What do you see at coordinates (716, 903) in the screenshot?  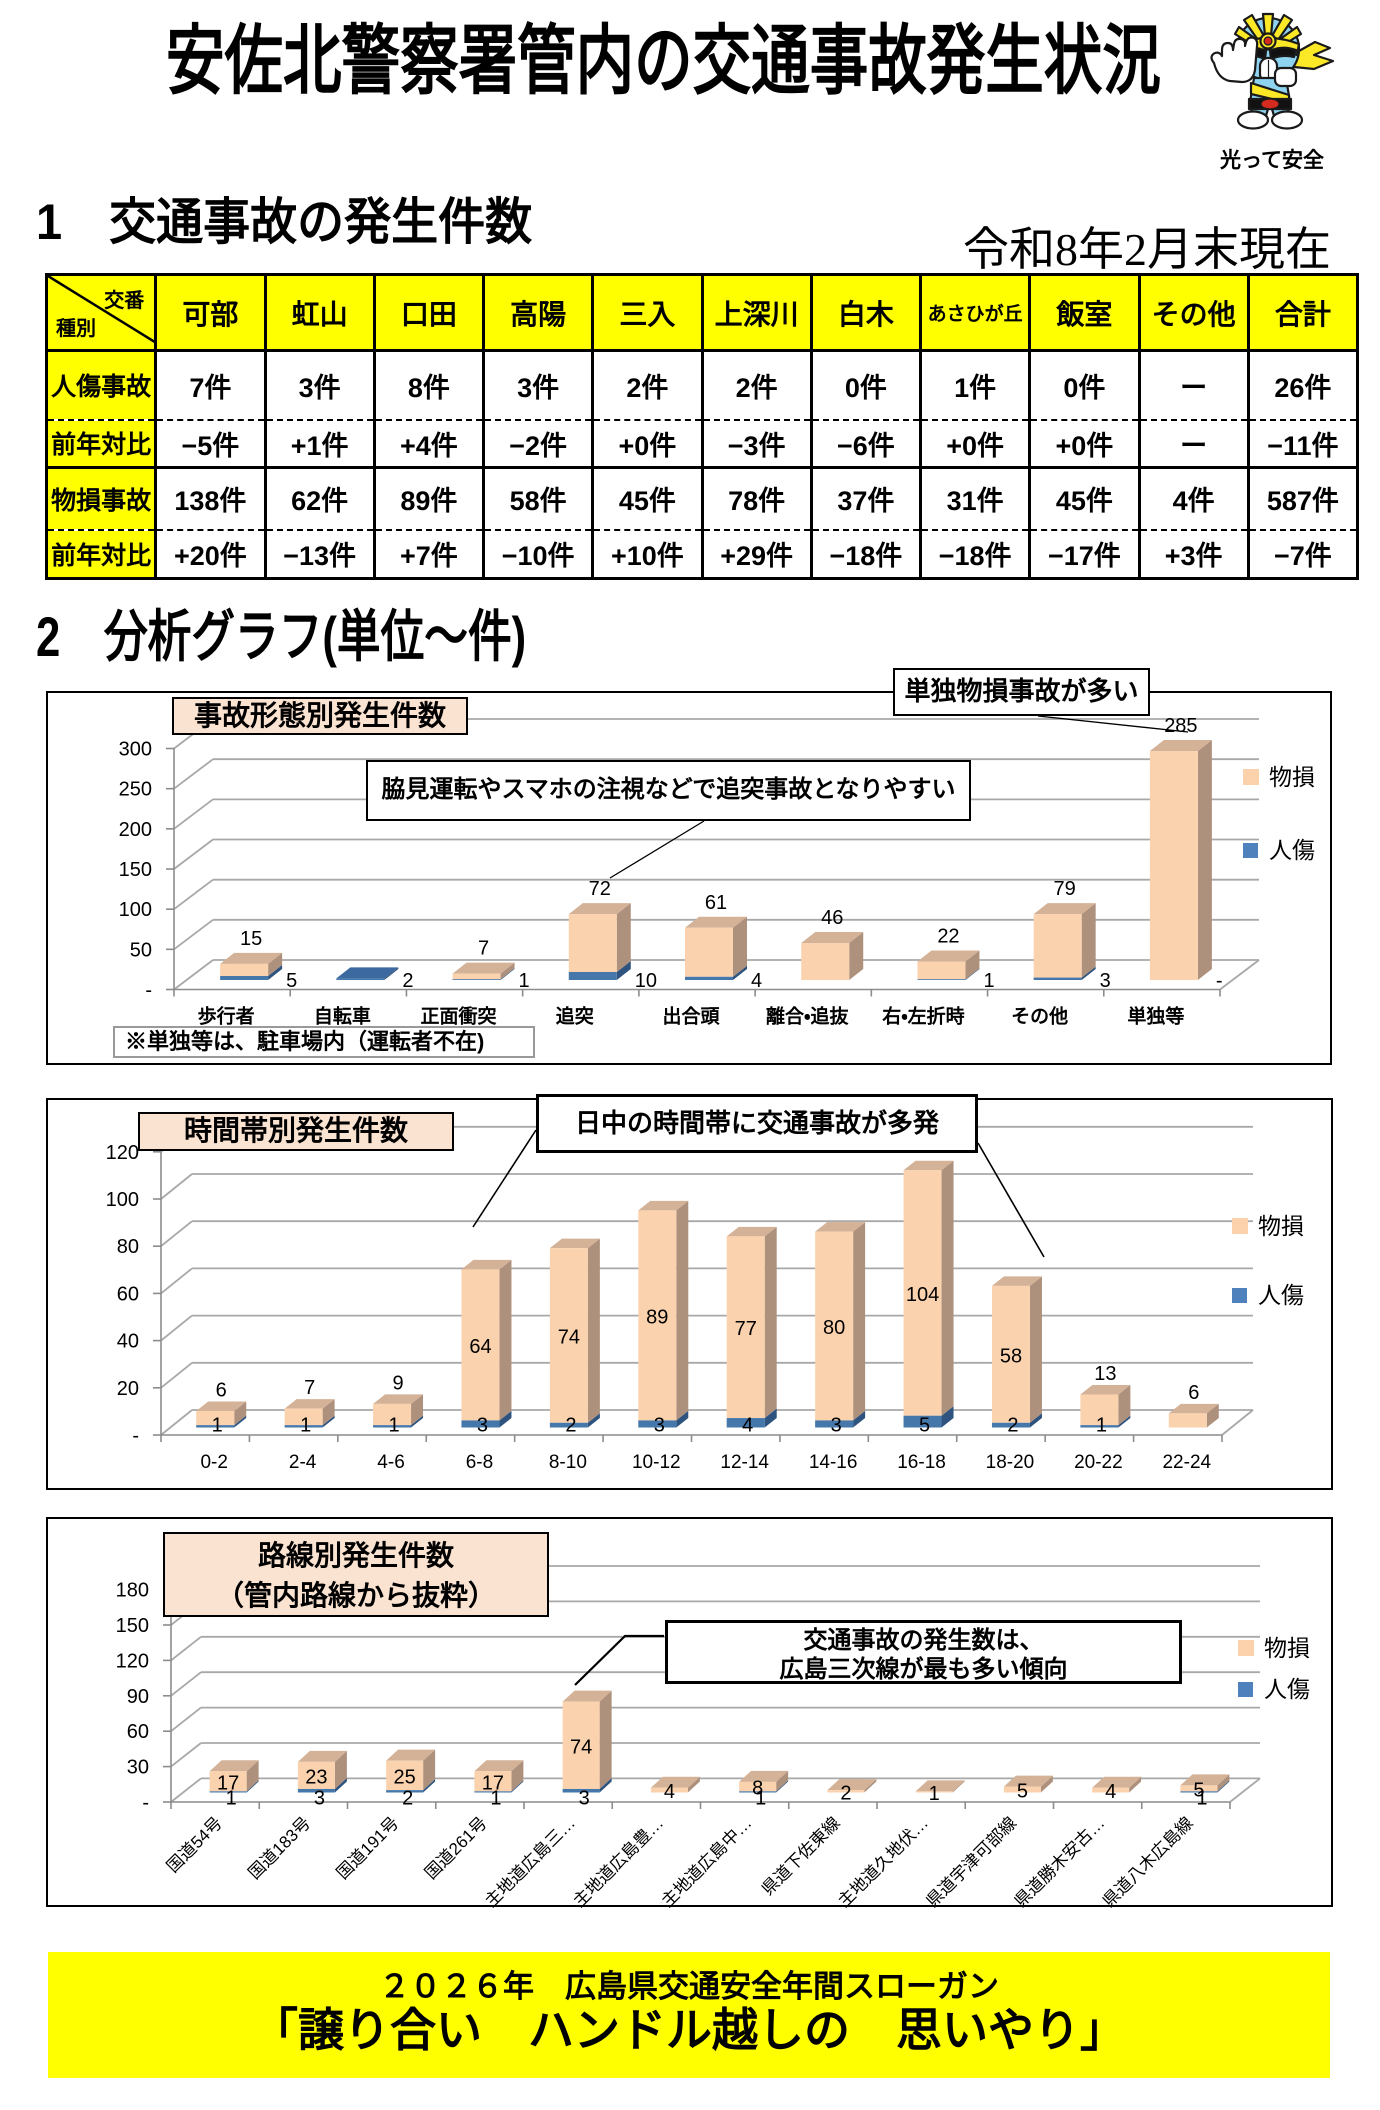 I see `svg-text: 61` at bounding box center [716, 903].